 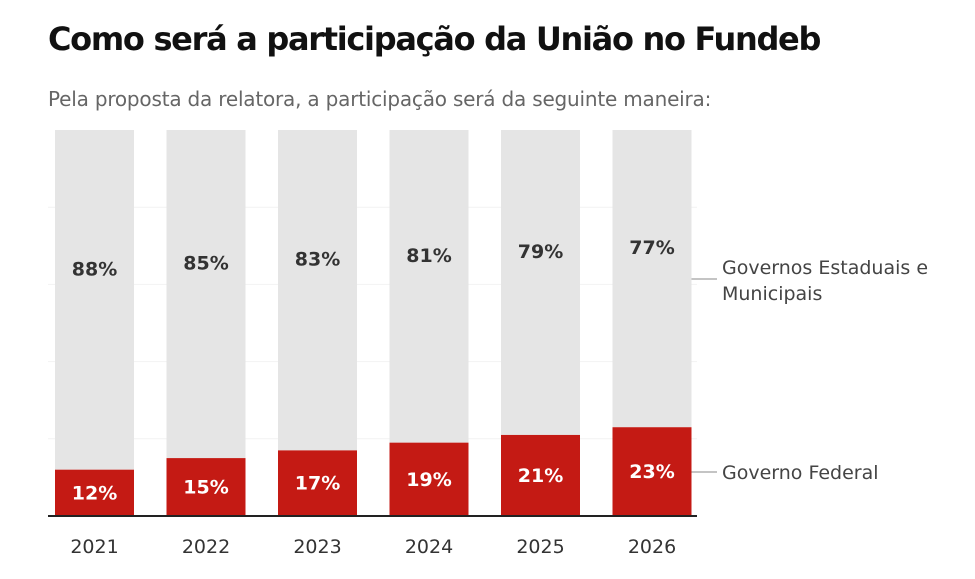 What do you see at coordinates (540, 252) in the screenshot?
I see `data-label-estaduais-municipais: 79%` at bounding box center [540, 252].